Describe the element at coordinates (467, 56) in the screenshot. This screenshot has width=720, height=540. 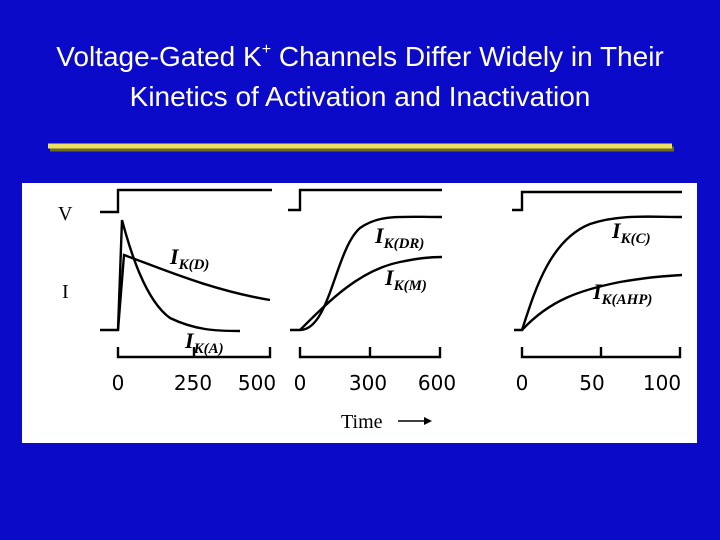
I see `title-text: Channels Differ Widely in Their` at that location.